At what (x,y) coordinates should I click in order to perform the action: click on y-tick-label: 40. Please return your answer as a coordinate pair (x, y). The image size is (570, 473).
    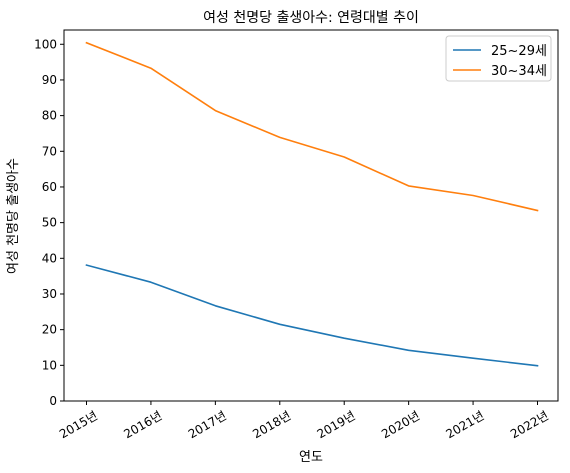
    Looking at the image, I should click on (49, 258).